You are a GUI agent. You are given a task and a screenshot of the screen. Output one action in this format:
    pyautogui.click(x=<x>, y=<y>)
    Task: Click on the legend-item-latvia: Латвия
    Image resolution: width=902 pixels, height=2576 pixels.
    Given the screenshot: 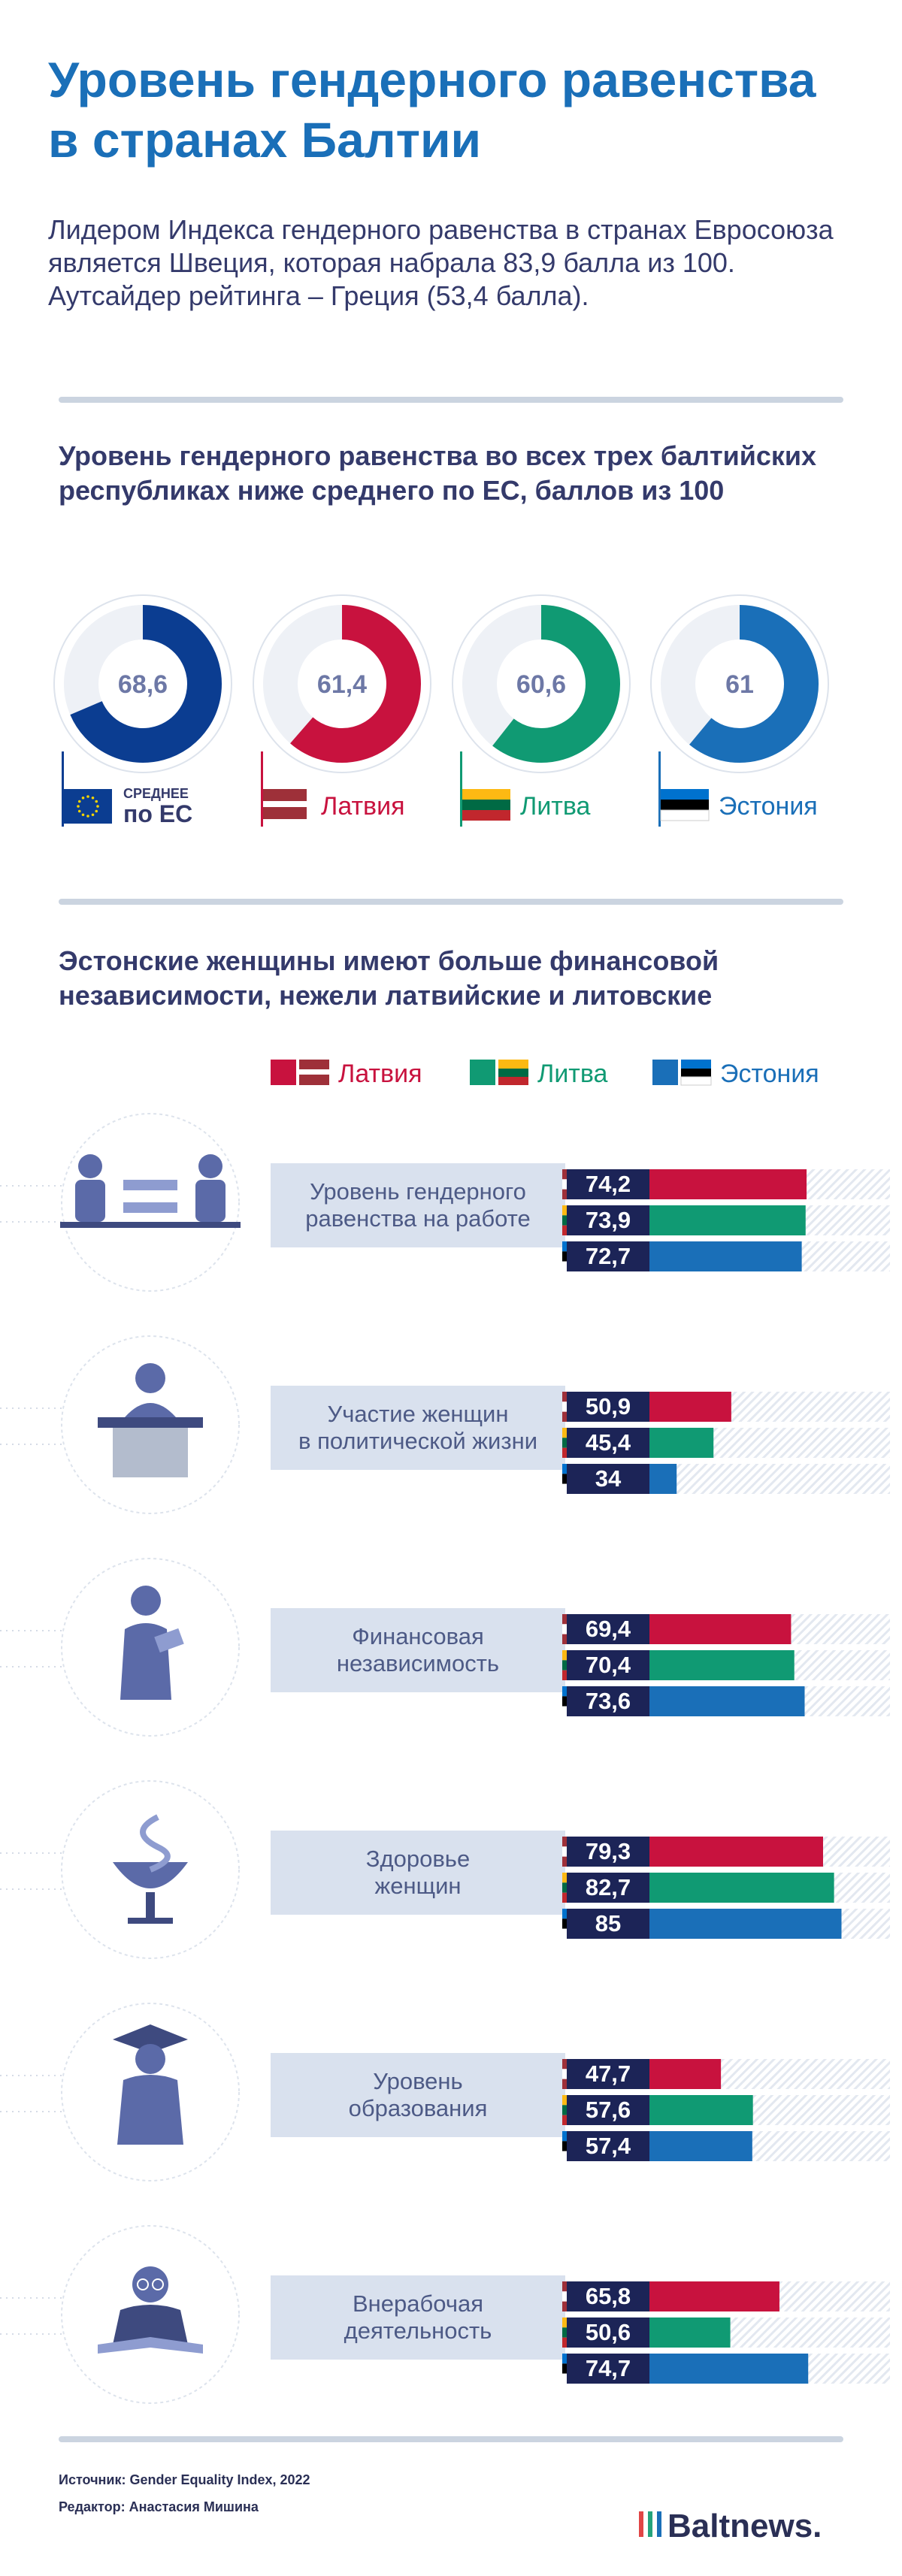 What is the action you would take?
    pyautogui.click(x=346, y=1074)
    